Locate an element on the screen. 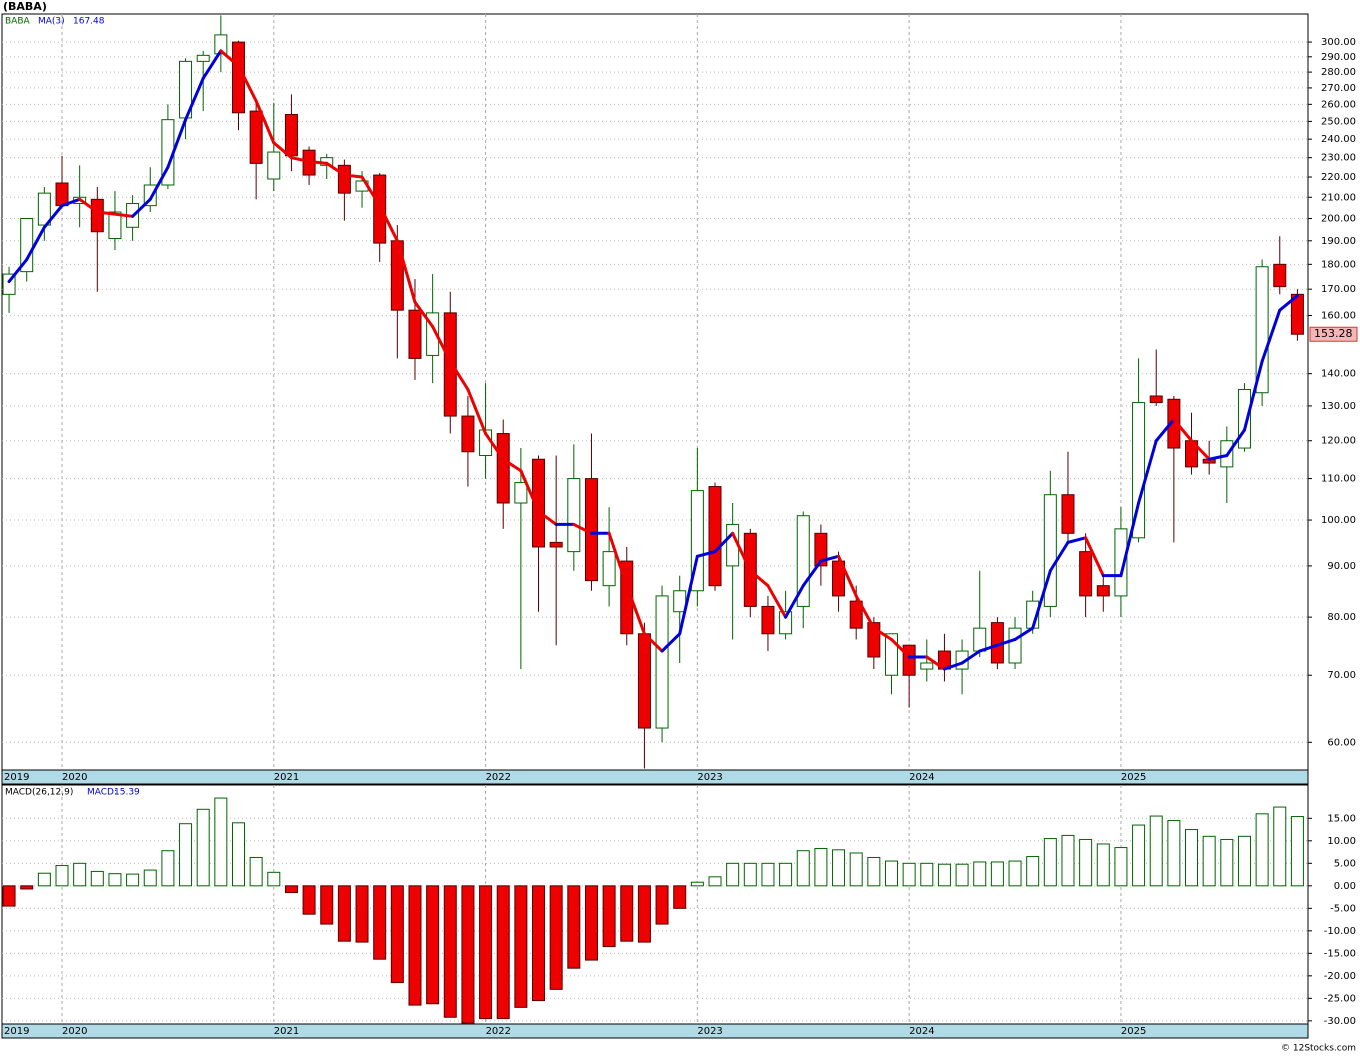  y-tick-label: 280.00 is located at coordinates (1338, 72).